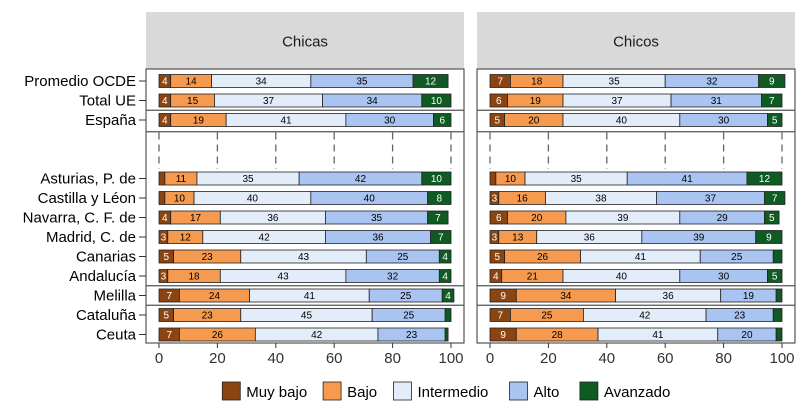 Image resolution: width=797 pixels, height=408 pixels. What do you see at coordinates (305, 42) in the screenshot?
I see `facet-title: Chicas` at bounding box center [305, 42].